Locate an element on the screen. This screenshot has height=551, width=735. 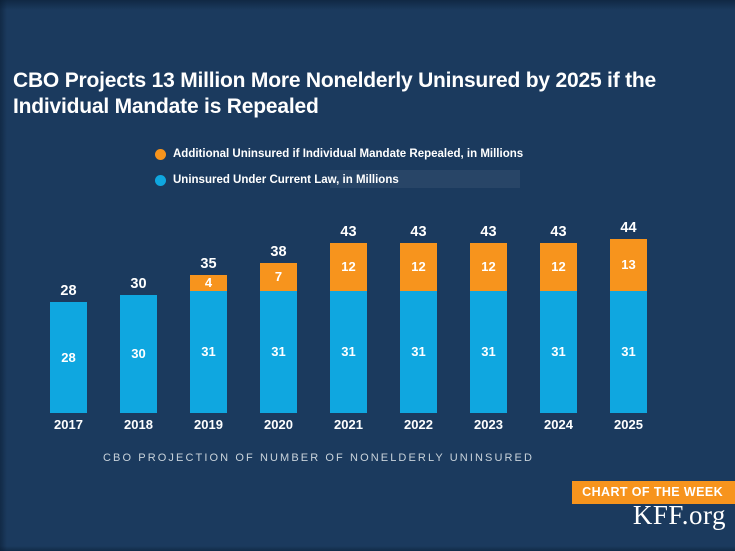
bar-segment-current-law: 30 is located at coordinates (138, 353).